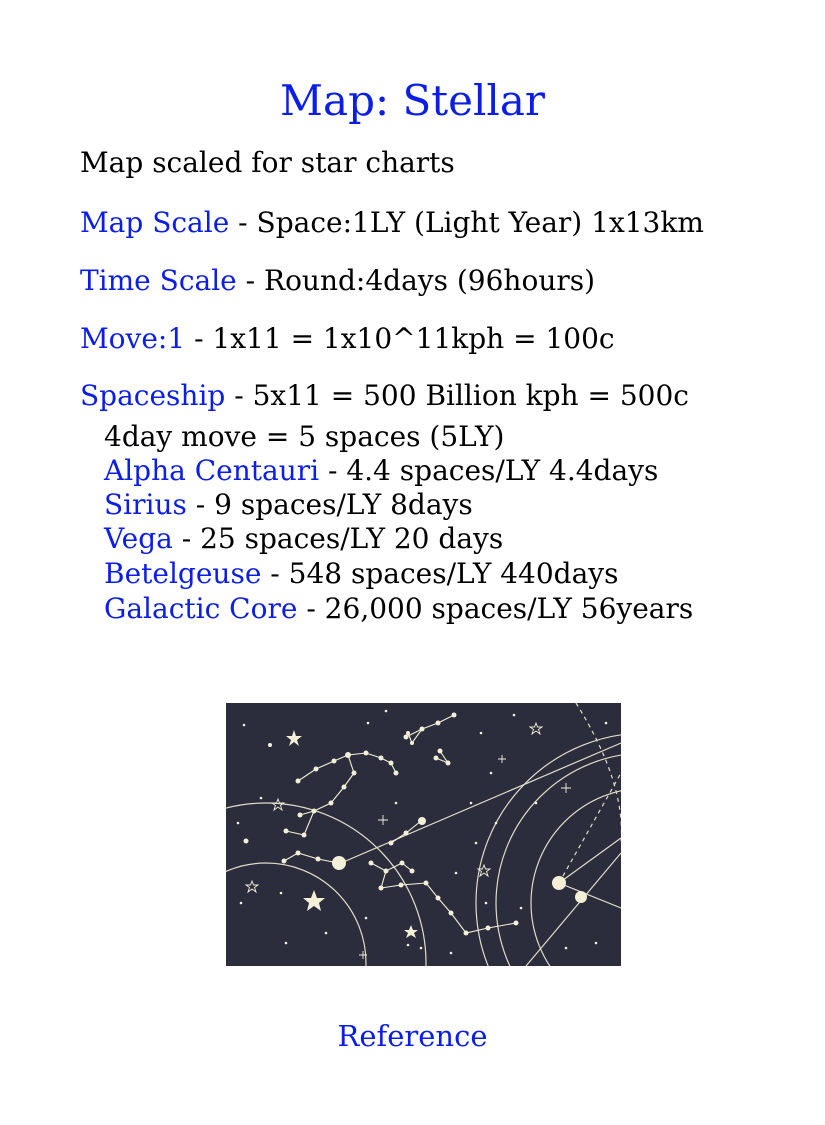  I want to click on move-text: - 1x11 = 1x10^11kph = 100c, so click(400, 338).